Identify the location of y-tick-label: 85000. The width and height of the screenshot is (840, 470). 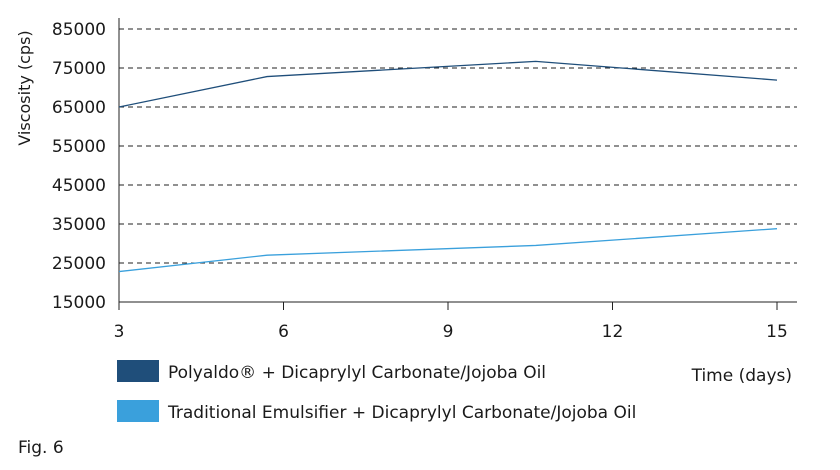
(79, 30).